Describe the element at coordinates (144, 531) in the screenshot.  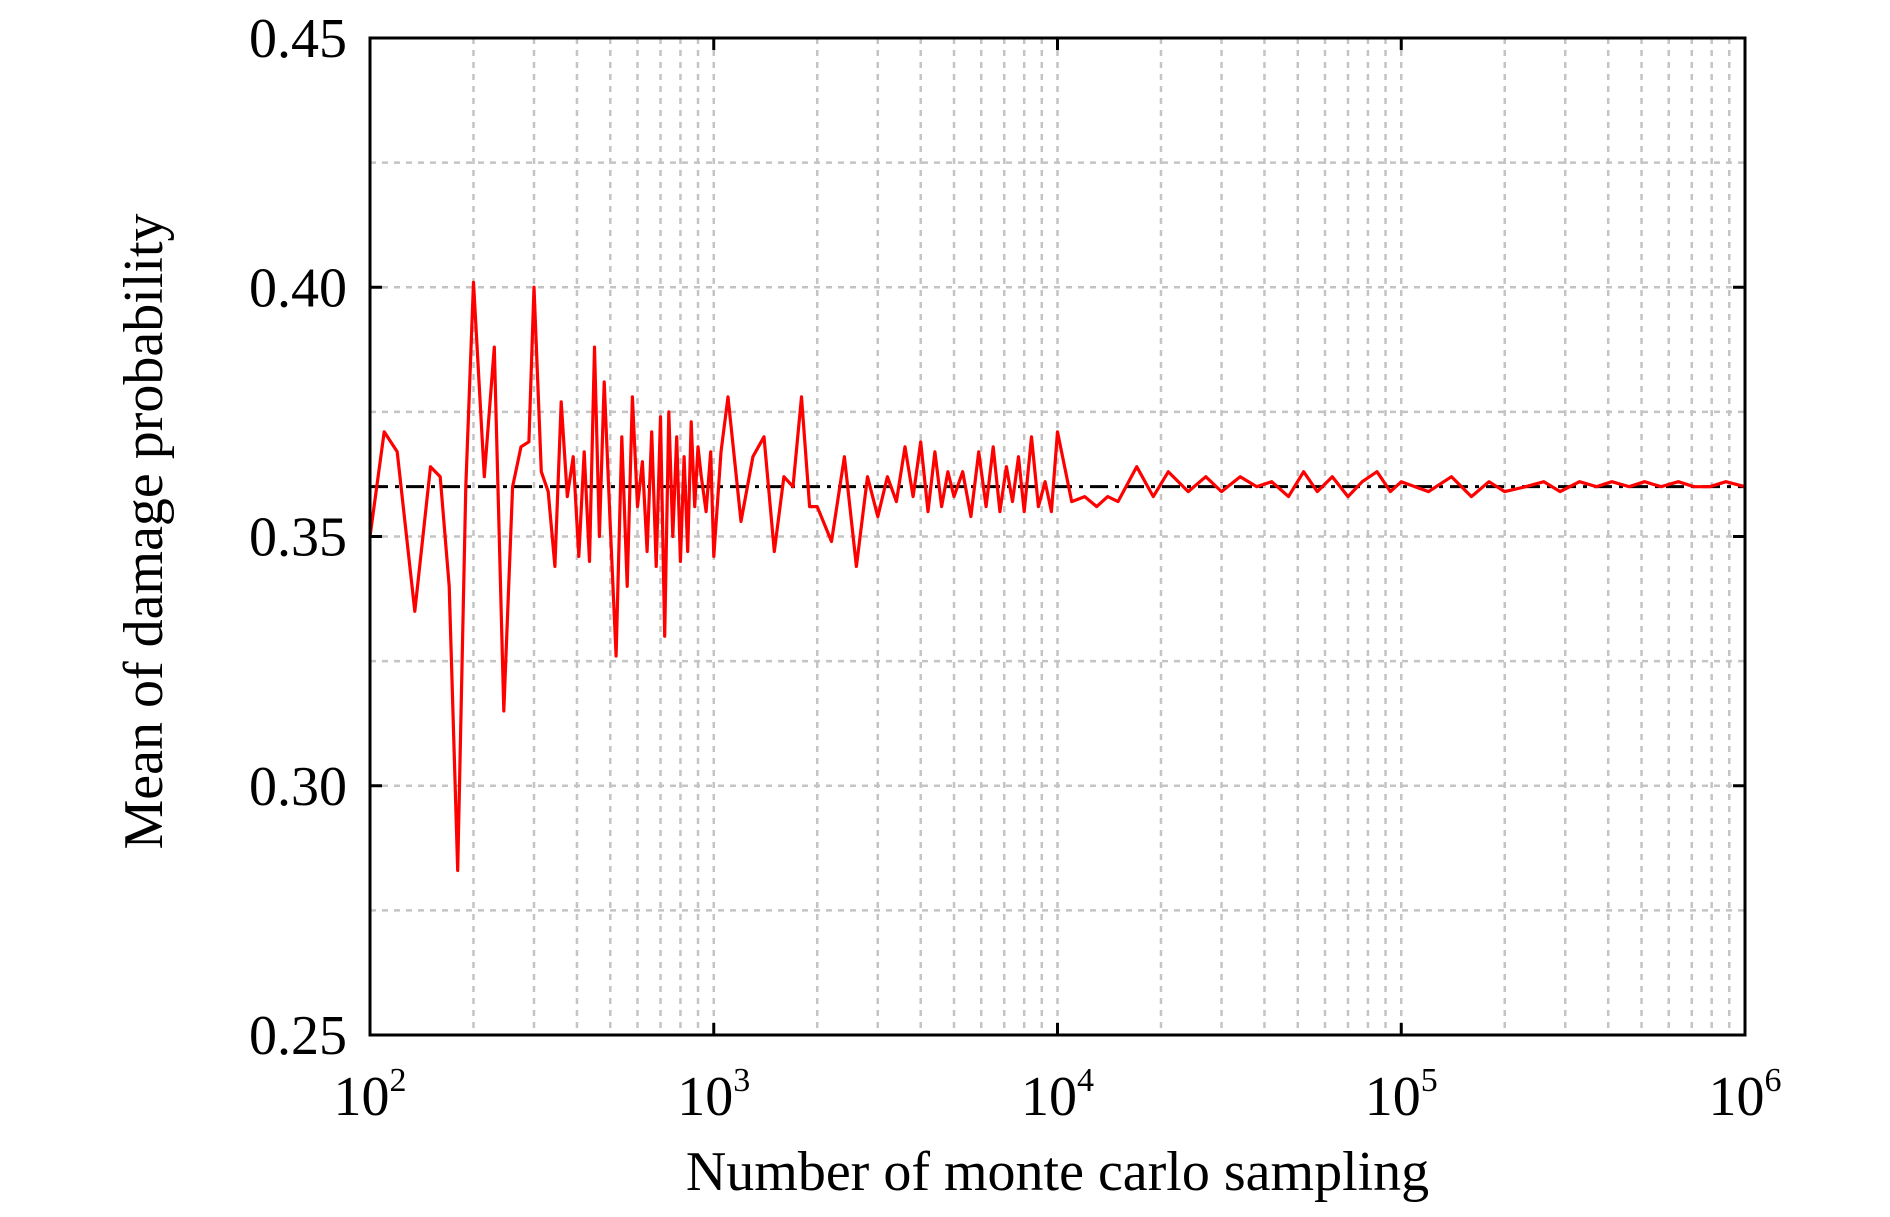
I see `y-axis-title: Mean of damage probability` at that location.